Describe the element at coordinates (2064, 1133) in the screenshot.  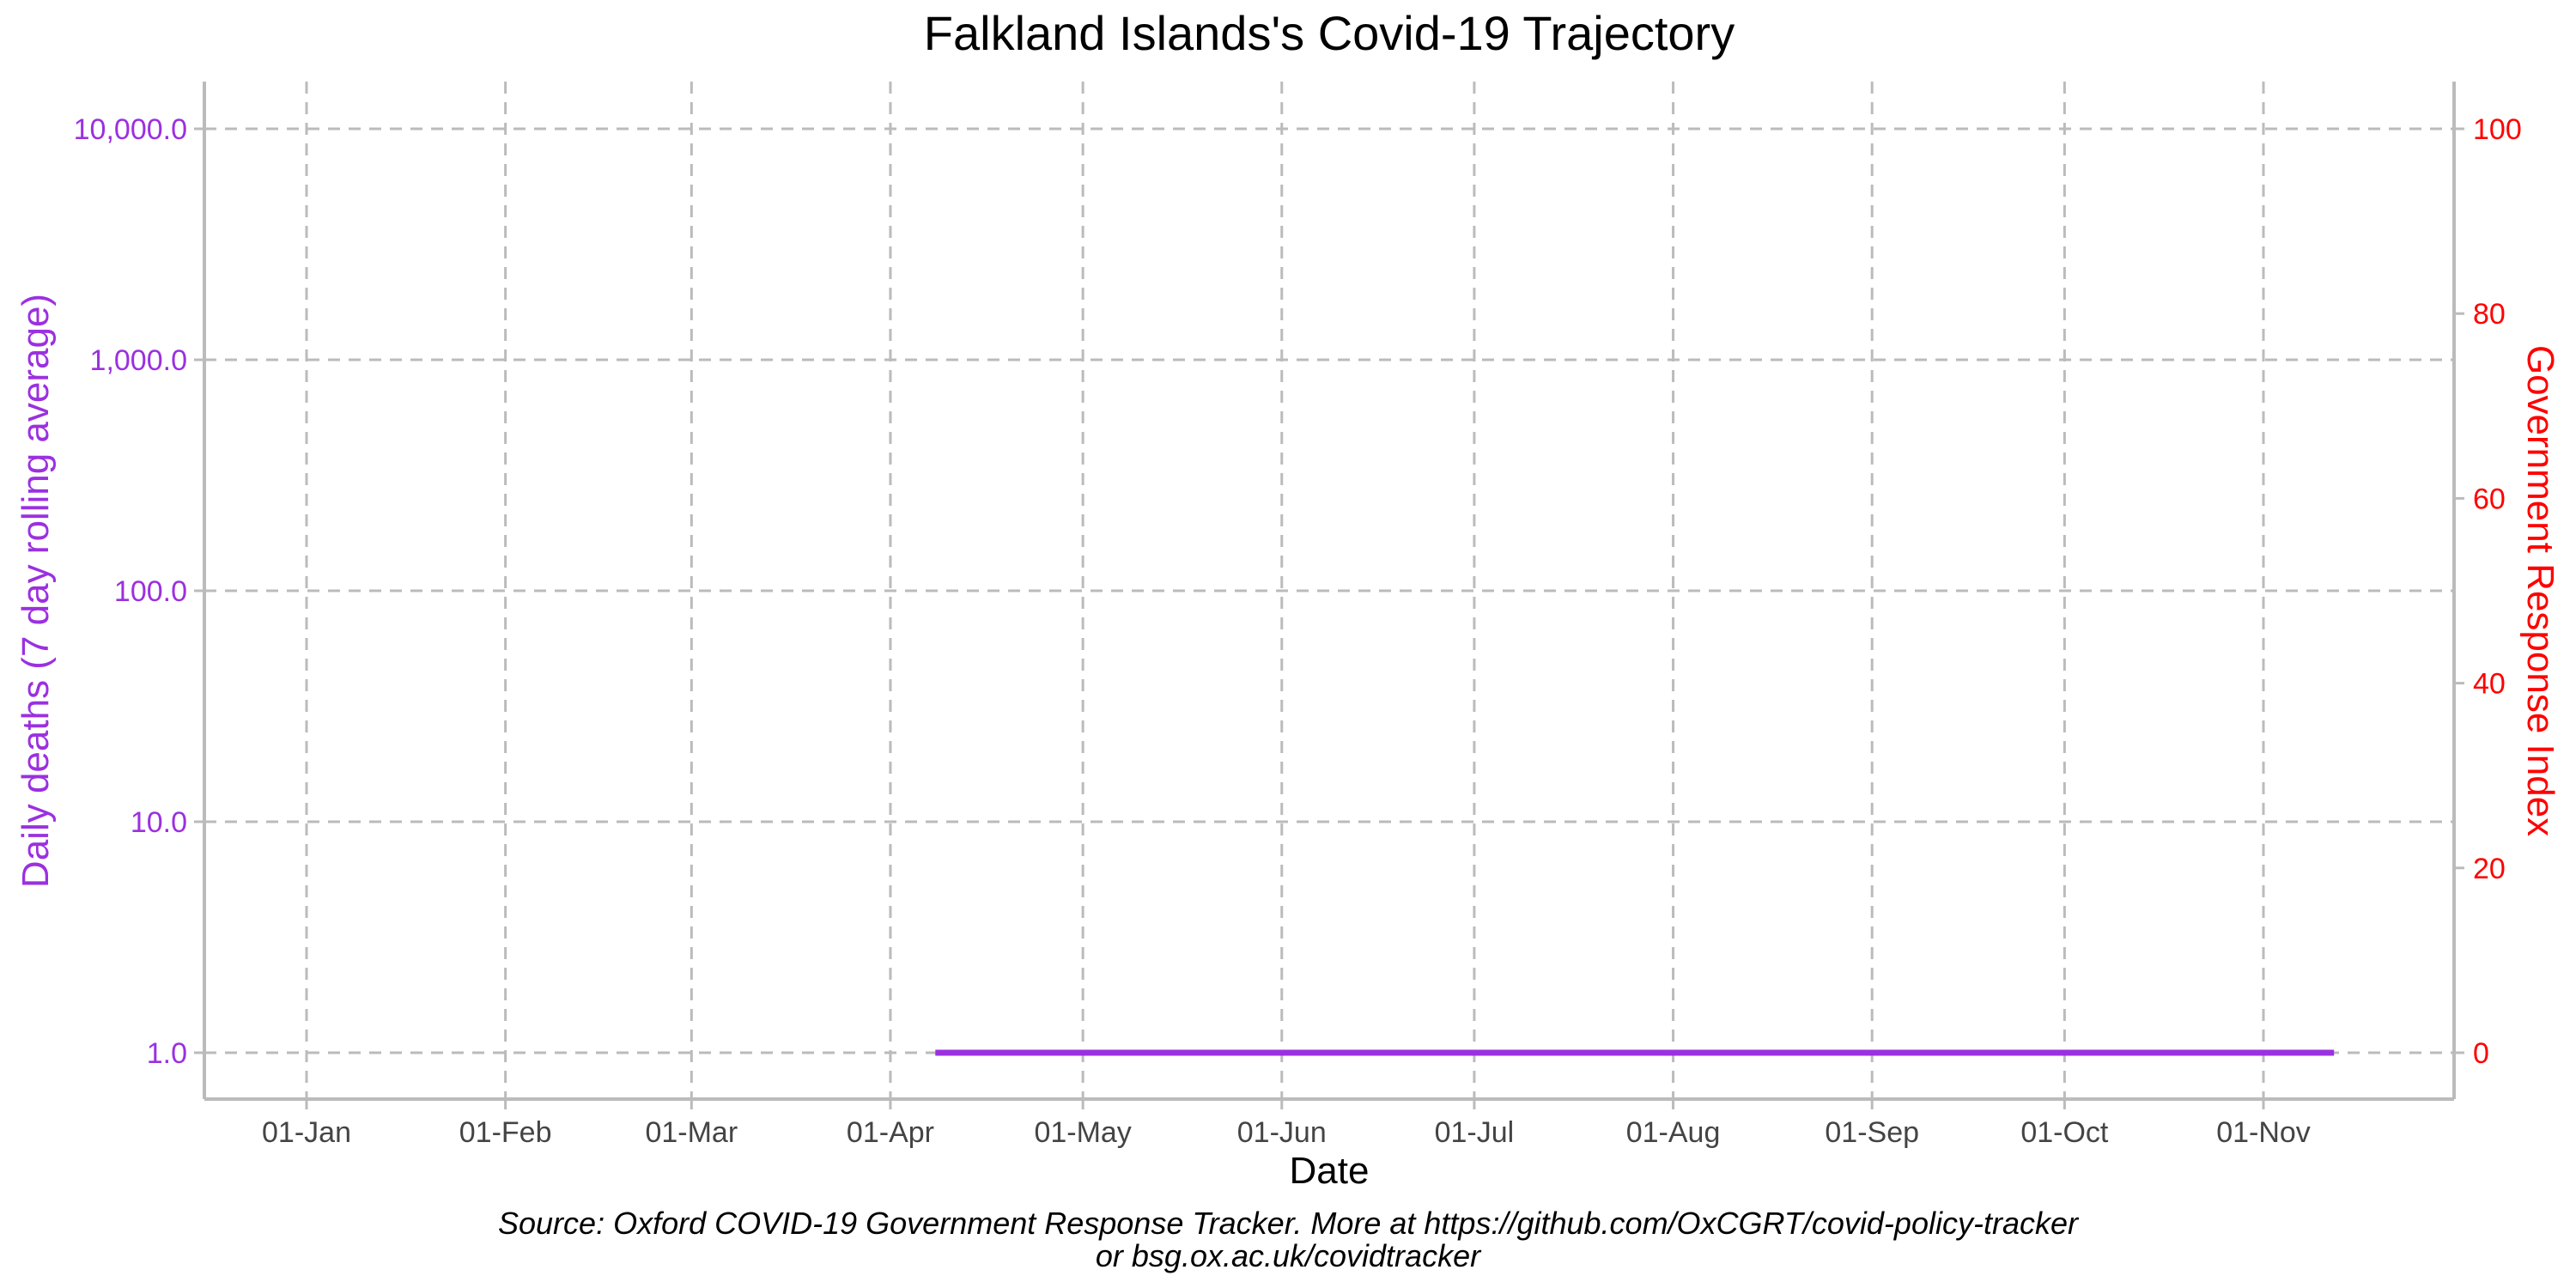
I see `x-tick-label: 01-Oct` at that location.